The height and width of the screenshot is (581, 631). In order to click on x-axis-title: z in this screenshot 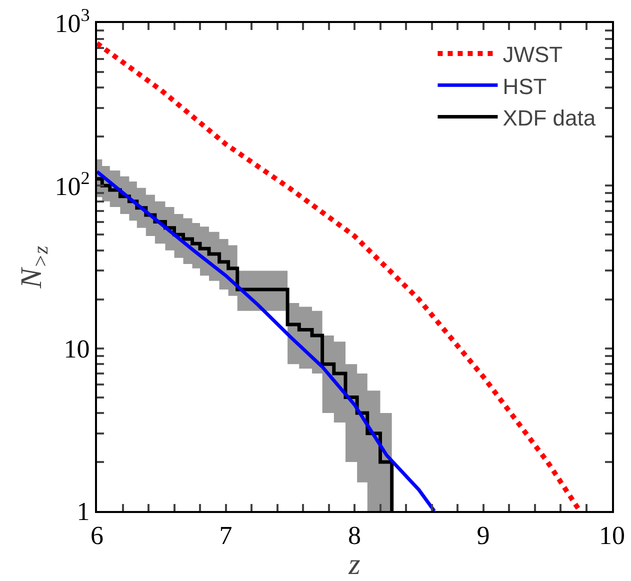, I will do `click(354, 564)`.